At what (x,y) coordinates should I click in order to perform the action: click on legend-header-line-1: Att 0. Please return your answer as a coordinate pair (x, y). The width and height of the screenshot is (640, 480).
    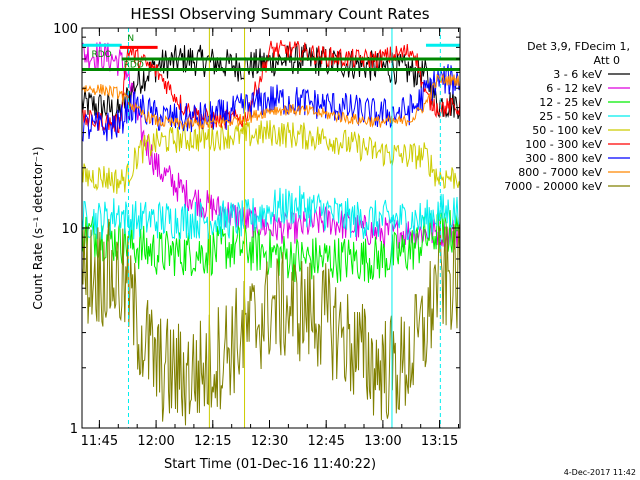
    Looking at the image, I should click on (607, 60).